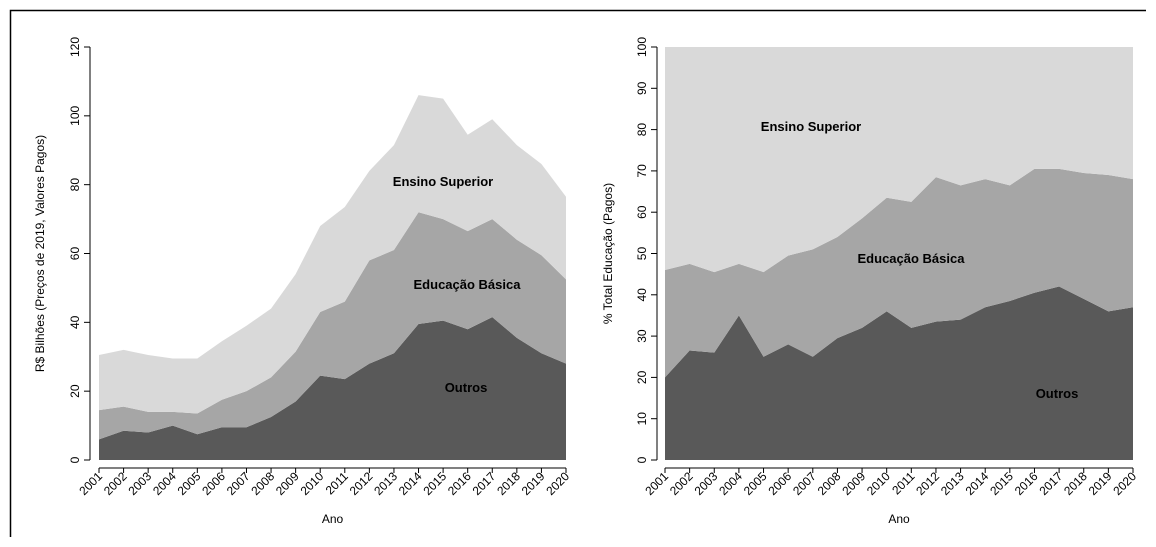 This screenshot has width=1156, height=547. Describe the element at coordinates (642, 336) in the screenshot. I see `y-tick-label: 30` at that location.